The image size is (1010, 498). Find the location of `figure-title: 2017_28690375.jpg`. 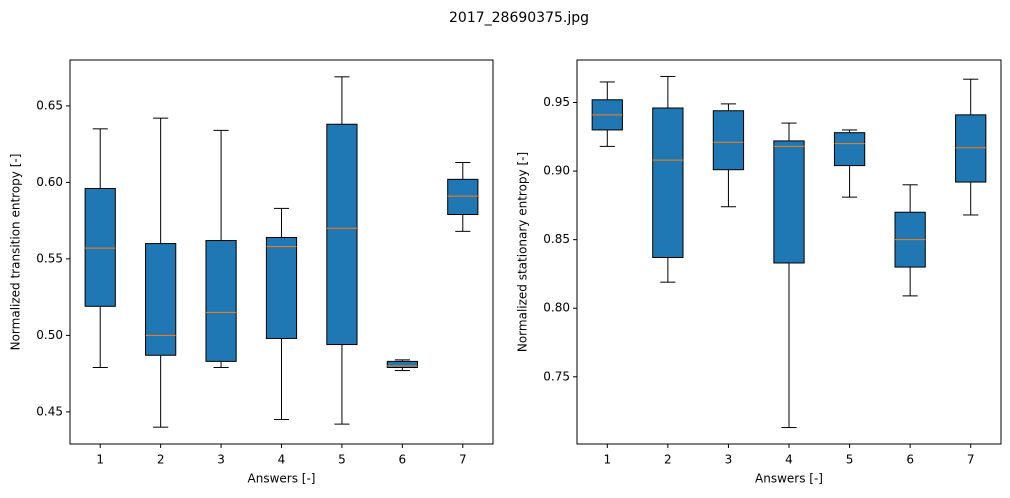

figure-title: 2017_28690375.jpg is located at coordinates (519, 18).